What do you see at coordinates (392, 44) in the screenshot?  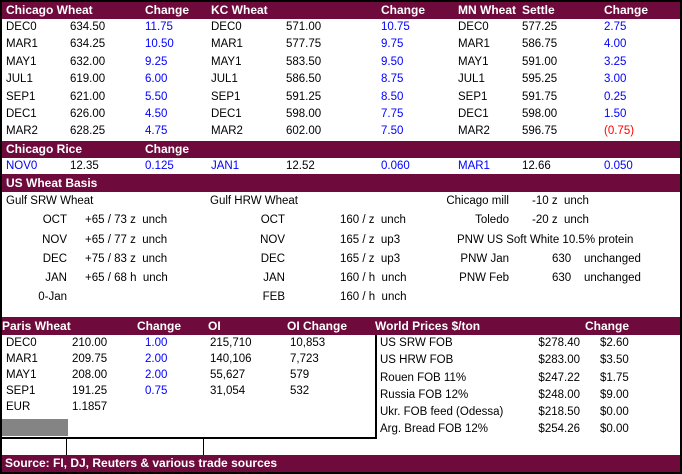 I see `change-cell: 9.75` at bounding box center [392, 44].